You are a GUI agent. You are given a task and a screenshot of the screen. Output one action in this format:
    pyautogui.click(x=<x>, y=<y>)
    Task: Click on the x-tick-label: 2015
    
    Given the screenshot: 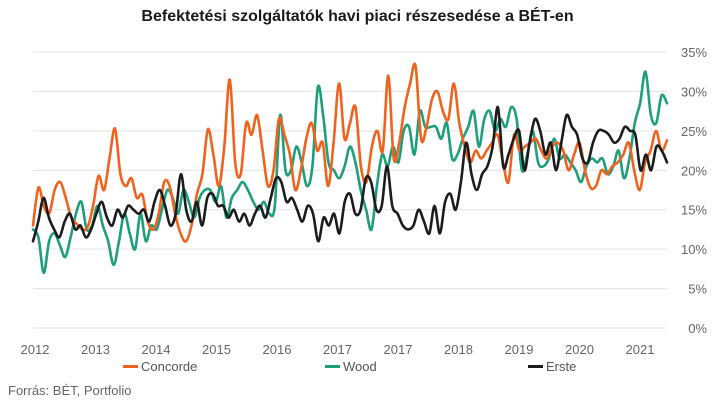 What is the action you would take?
    pyautogui.click(x=216, y=349)
    